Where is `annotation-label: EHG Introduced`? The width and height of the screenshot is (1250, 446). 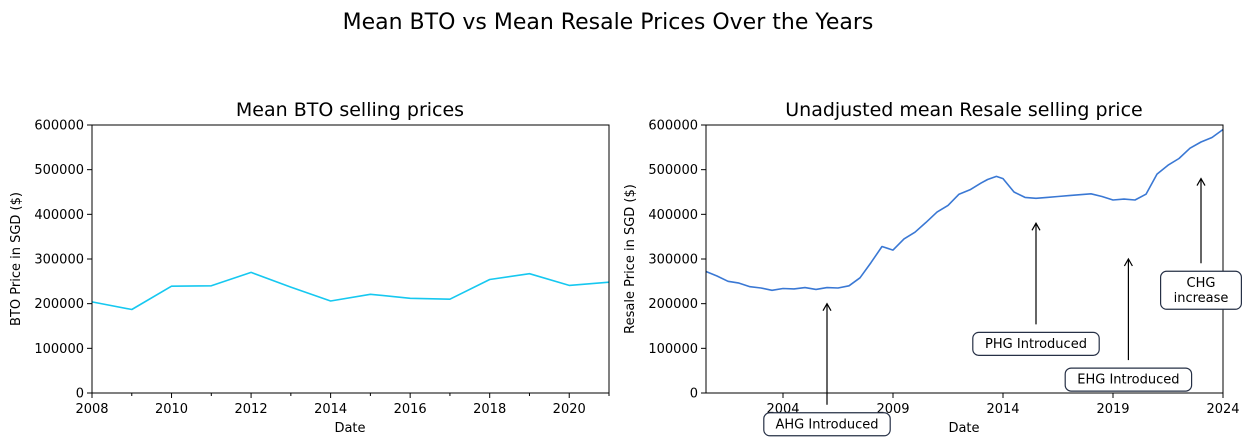 annotation-label: EHG Introduced is located at coordinates (1128, 380).